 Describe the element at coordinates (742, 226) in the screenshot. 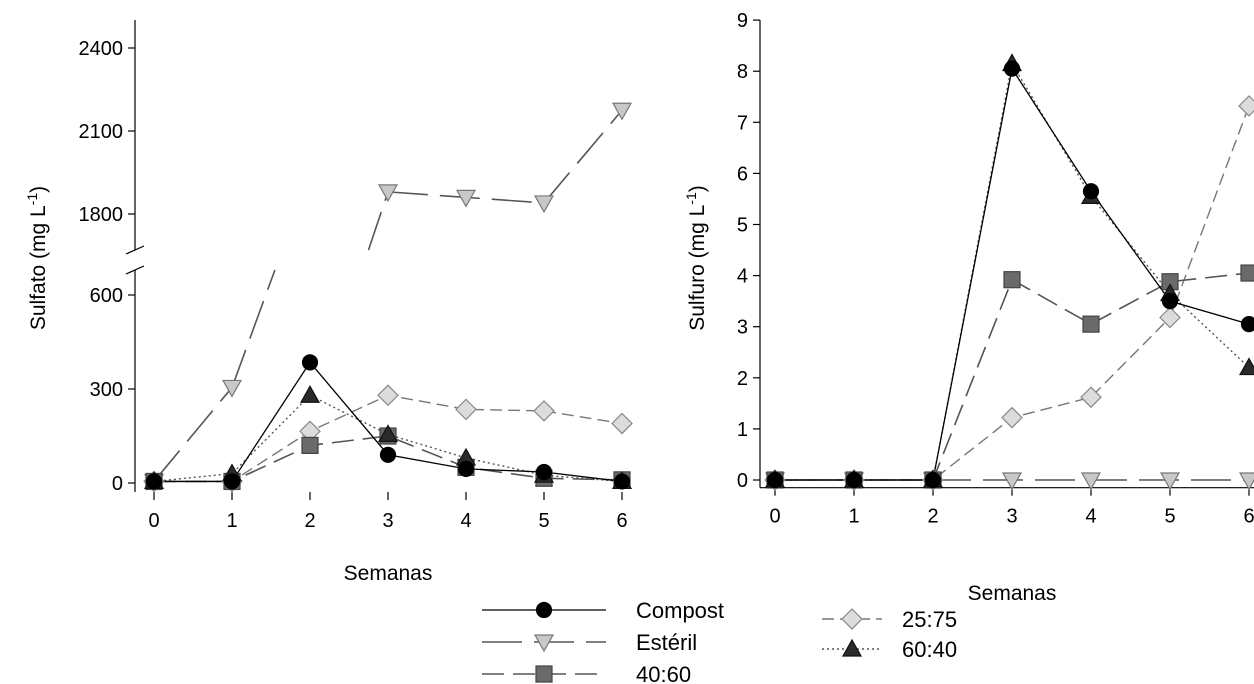

I see `right-y-tick-label: 5` at that location.